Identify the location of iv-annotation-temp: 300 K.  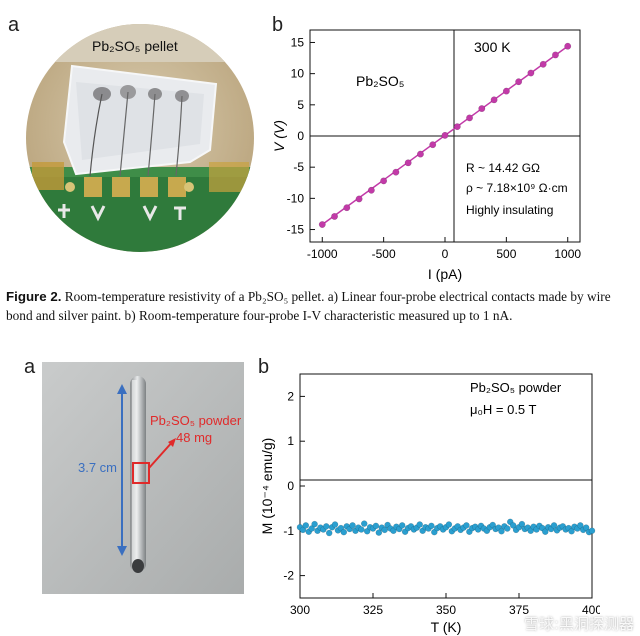
(492, 47).